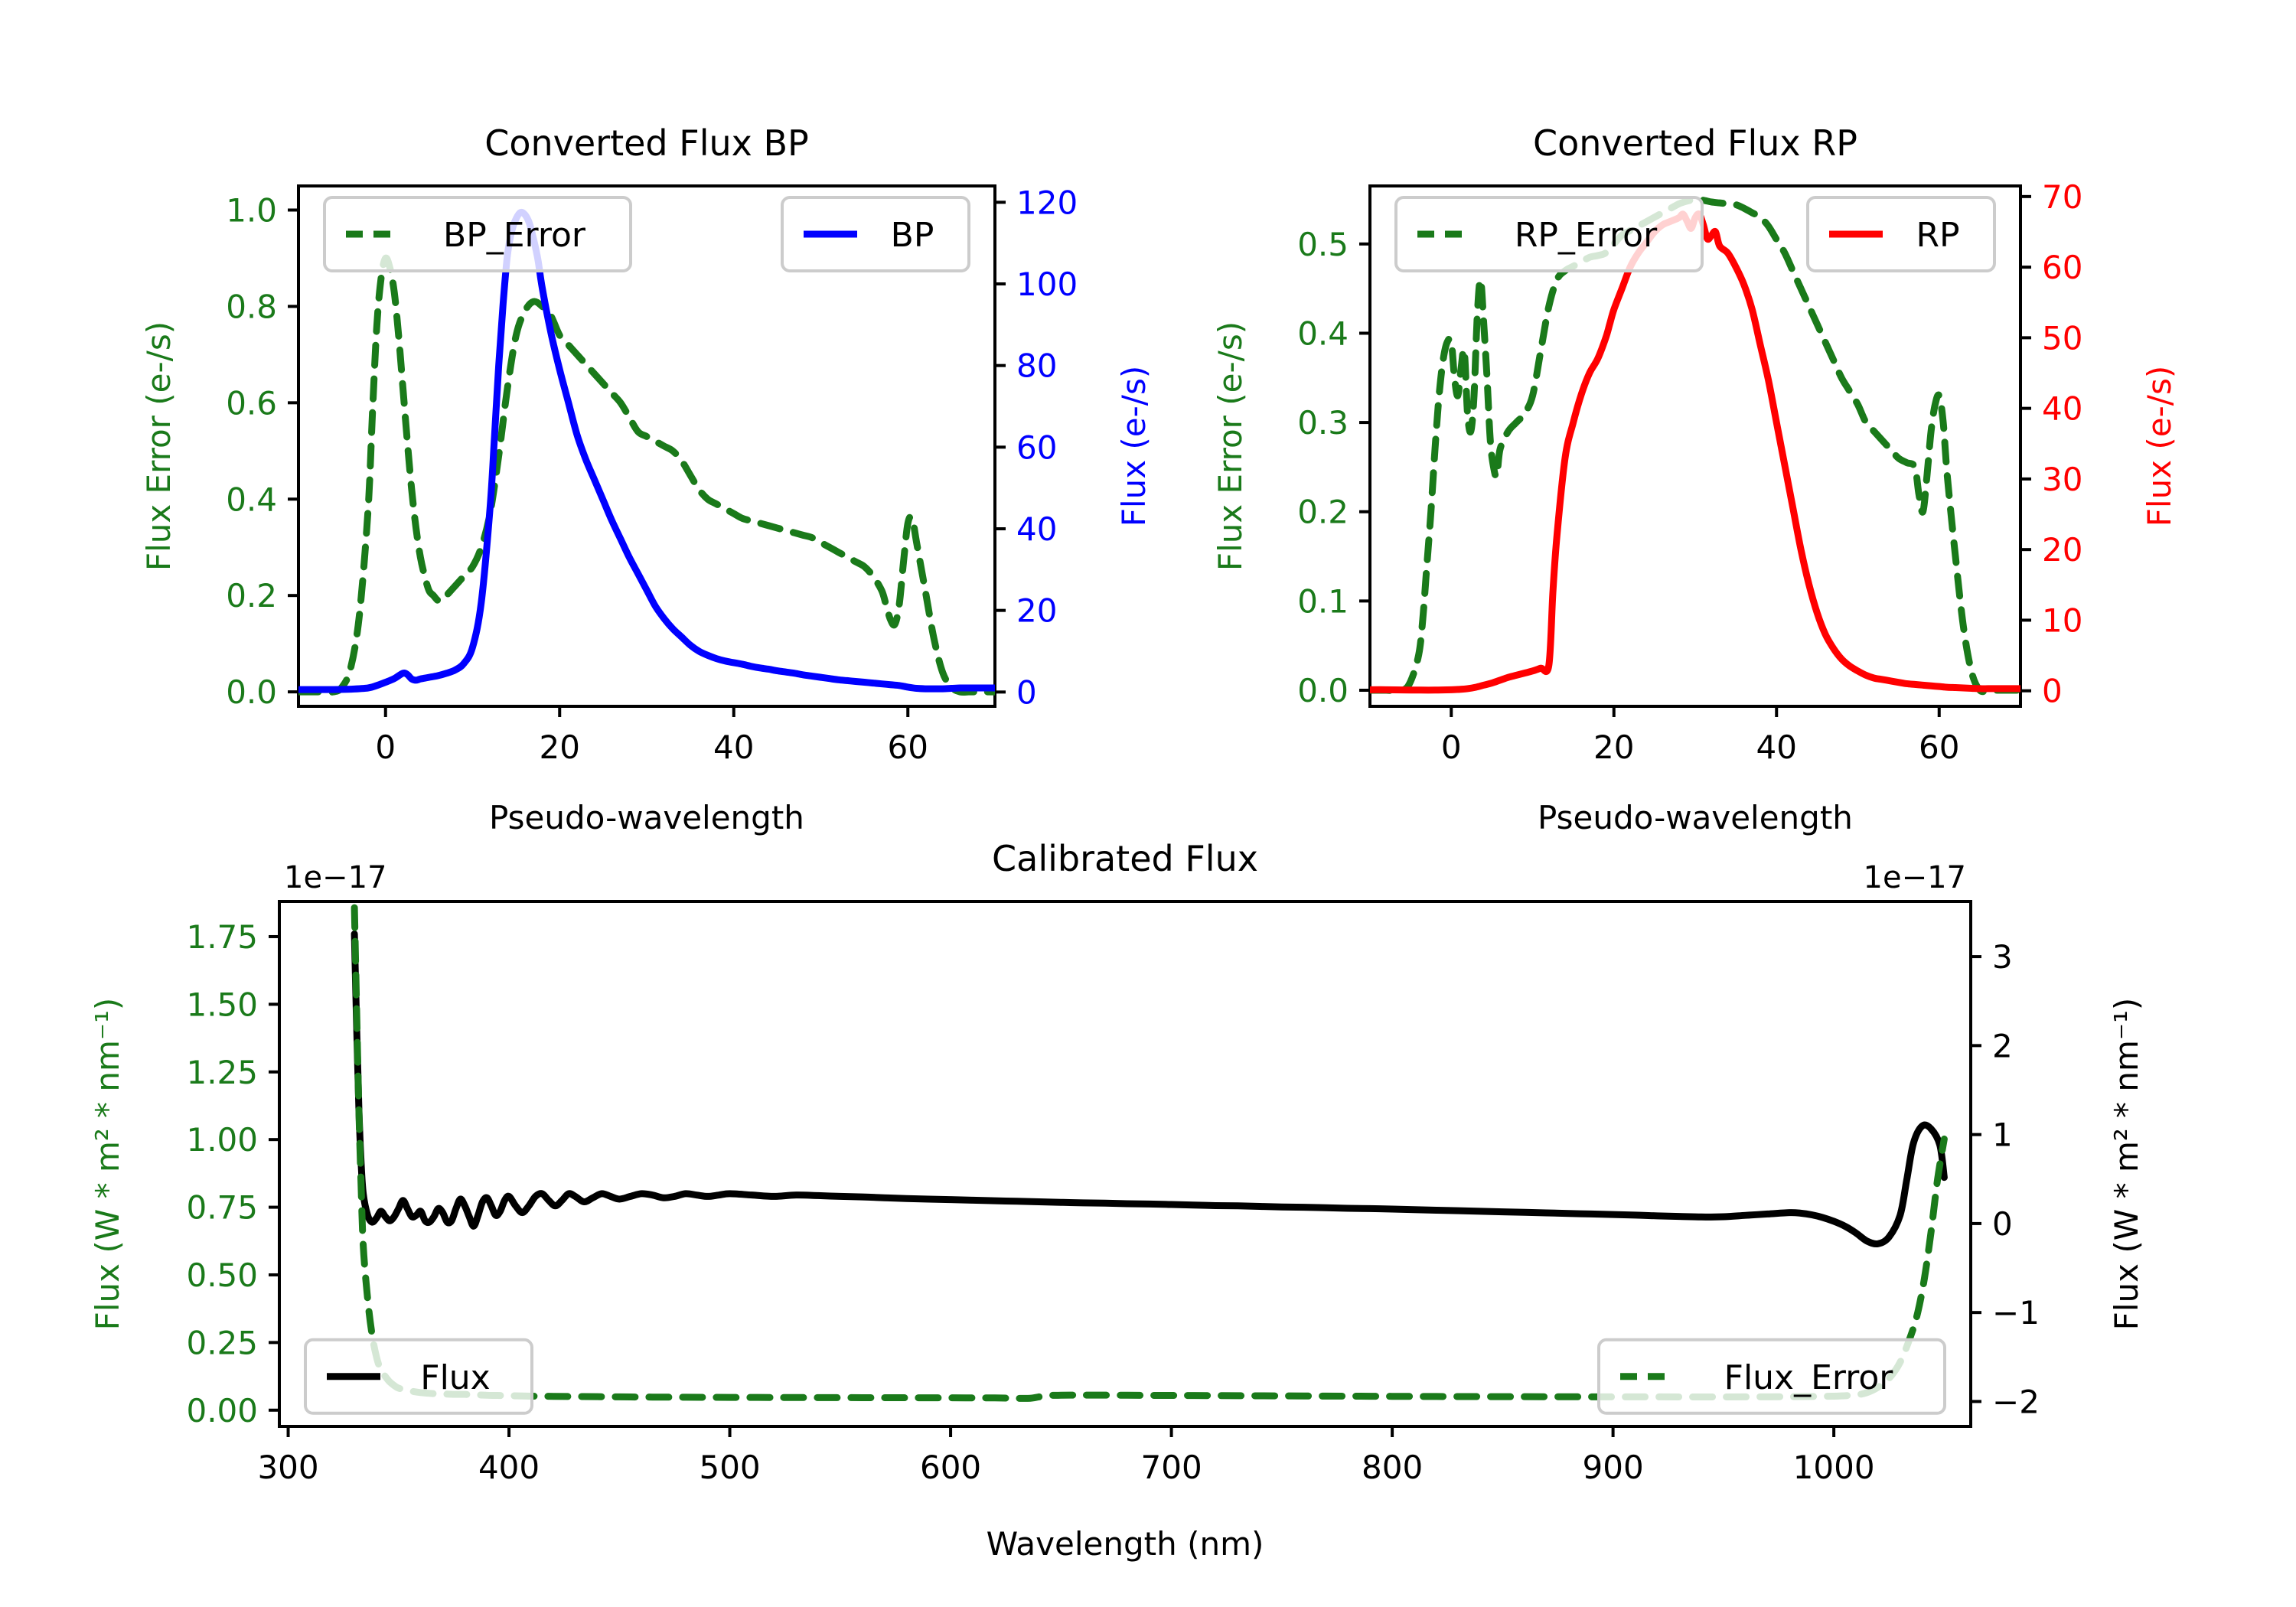 The width and height of the screenshot is (2296, 1607). Describe the element at coordinates (222, 1140) in the screenshot. I see `y-tick-label-left: 1.00` at that location.